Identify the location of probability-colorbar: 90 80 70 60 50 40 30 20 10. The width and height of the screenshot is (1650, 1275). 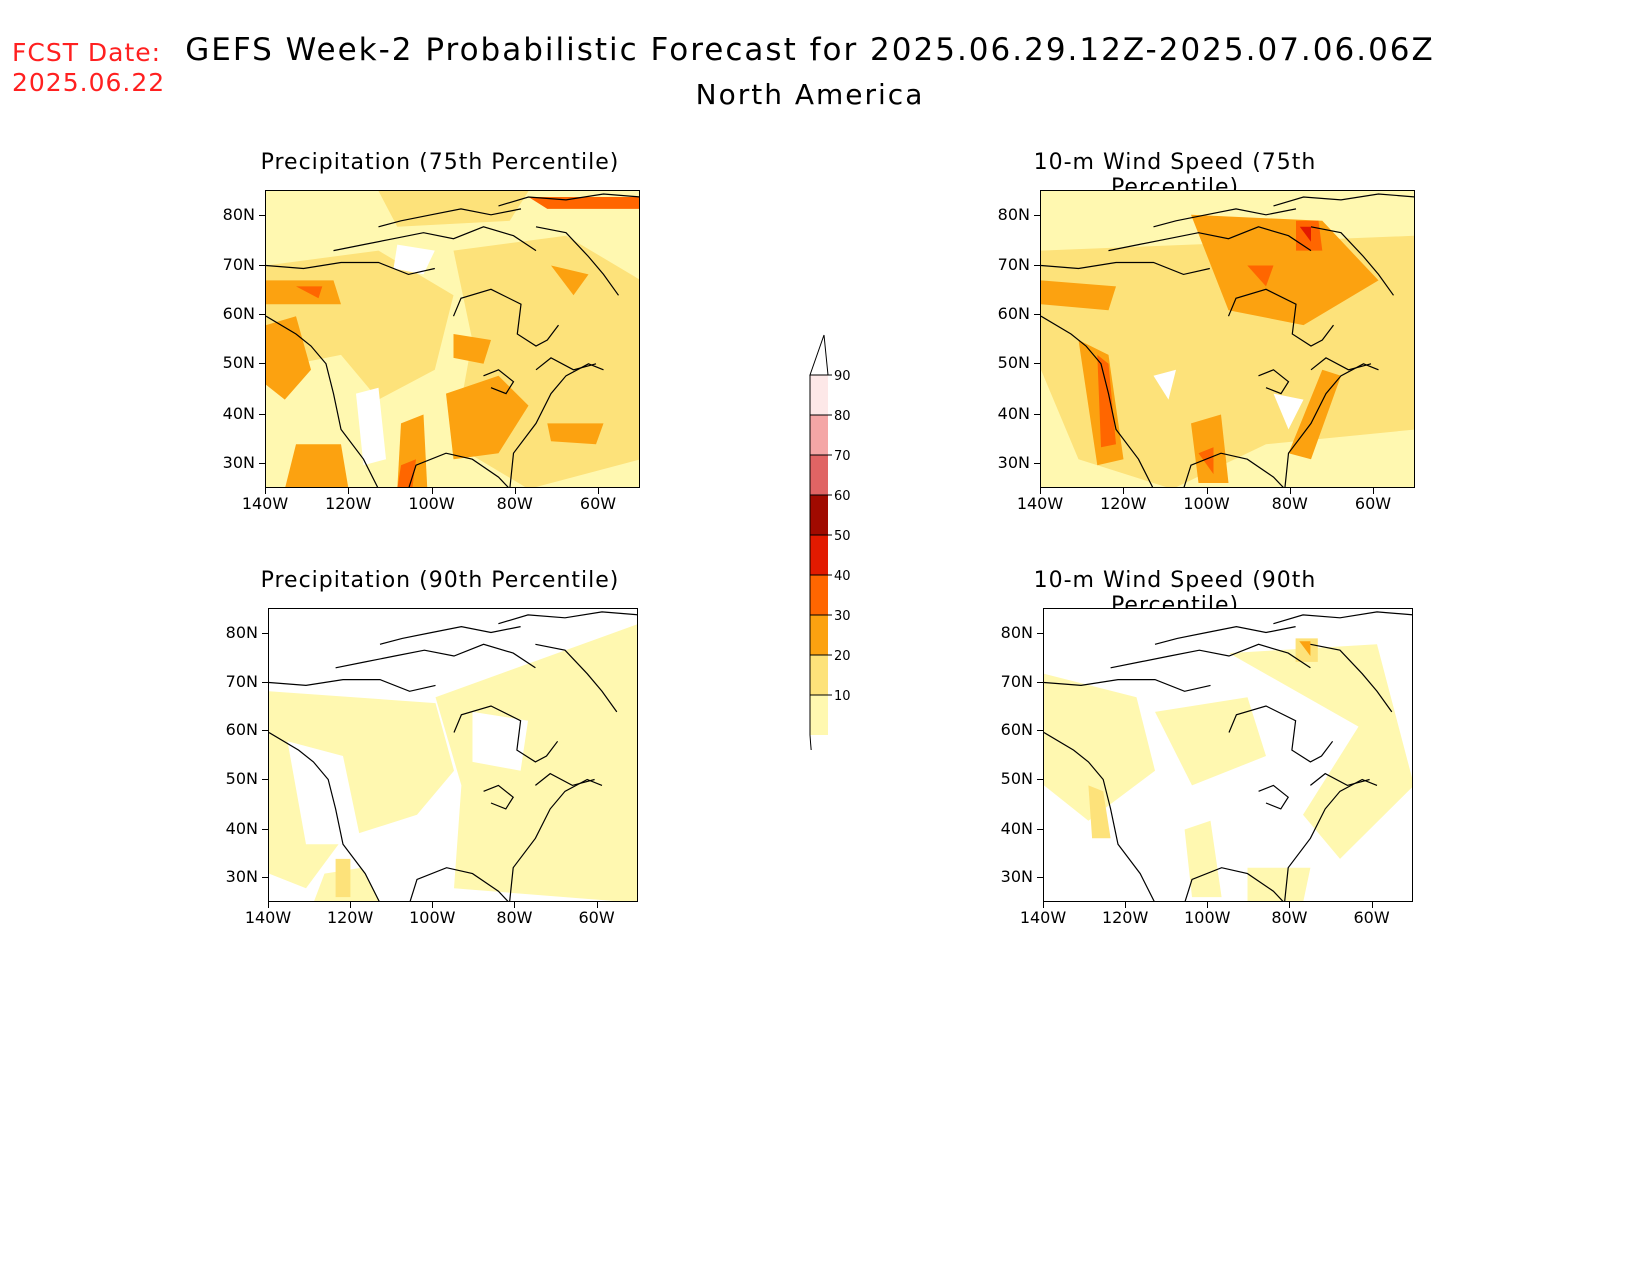
(840, 553).